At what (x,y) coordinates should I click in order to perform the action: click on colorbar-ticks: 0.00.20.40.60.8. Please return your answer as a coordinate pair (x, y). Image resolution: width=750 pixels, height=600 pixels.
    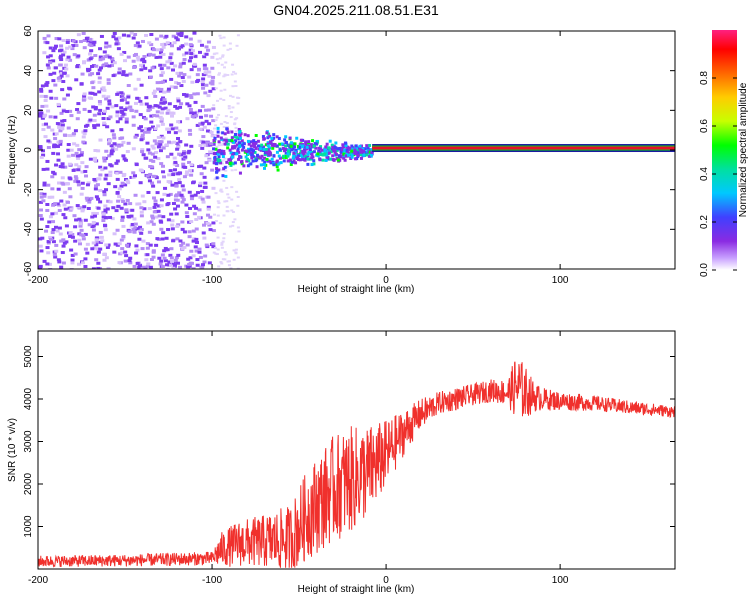
    Looking at the image, I should click on (718, 174).